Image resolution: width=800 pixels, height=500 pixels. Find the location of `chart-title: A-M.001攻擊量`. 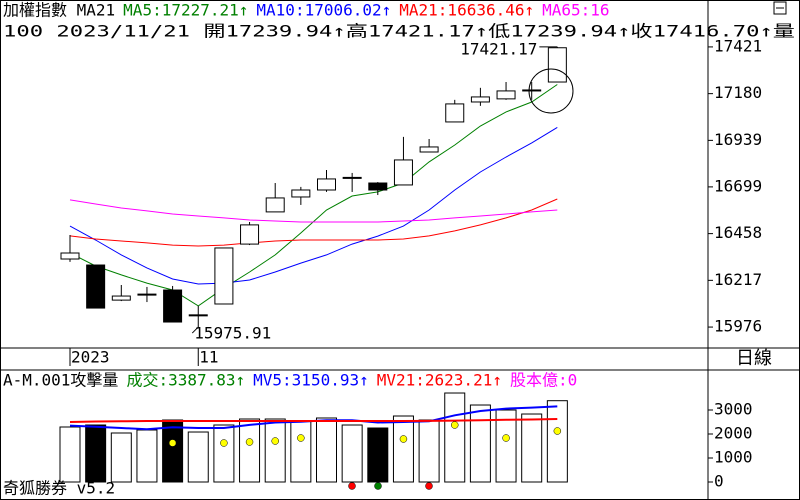

chart-title: A-M.001攻擊量 is located at coordinates (60, 380).